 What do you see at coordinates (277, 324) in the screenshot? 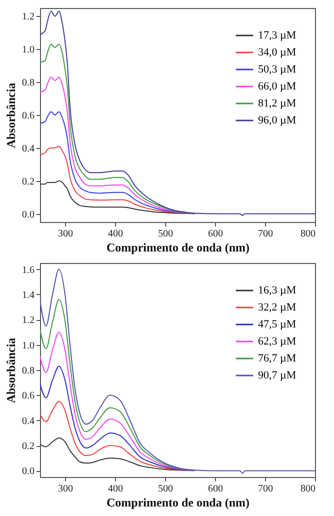
I see `legend-label: 47,5 µM` at bounding box center [277, 324].